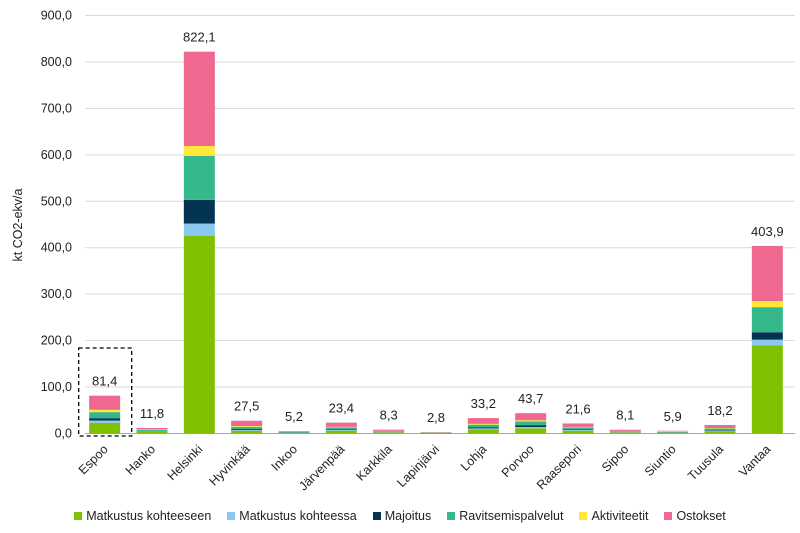 The width and height of the screenshot is (800, 533). I want to click on data-label: 18,2, so click(719, 410).